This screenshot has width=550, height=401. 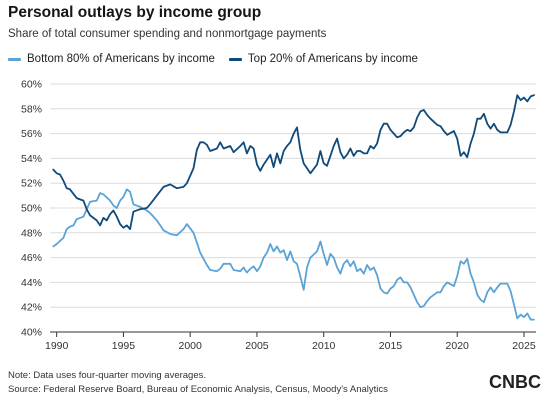 I want to click on legend-item-top-20: Top 20% of Americans by income, so click(x=323, y=59).